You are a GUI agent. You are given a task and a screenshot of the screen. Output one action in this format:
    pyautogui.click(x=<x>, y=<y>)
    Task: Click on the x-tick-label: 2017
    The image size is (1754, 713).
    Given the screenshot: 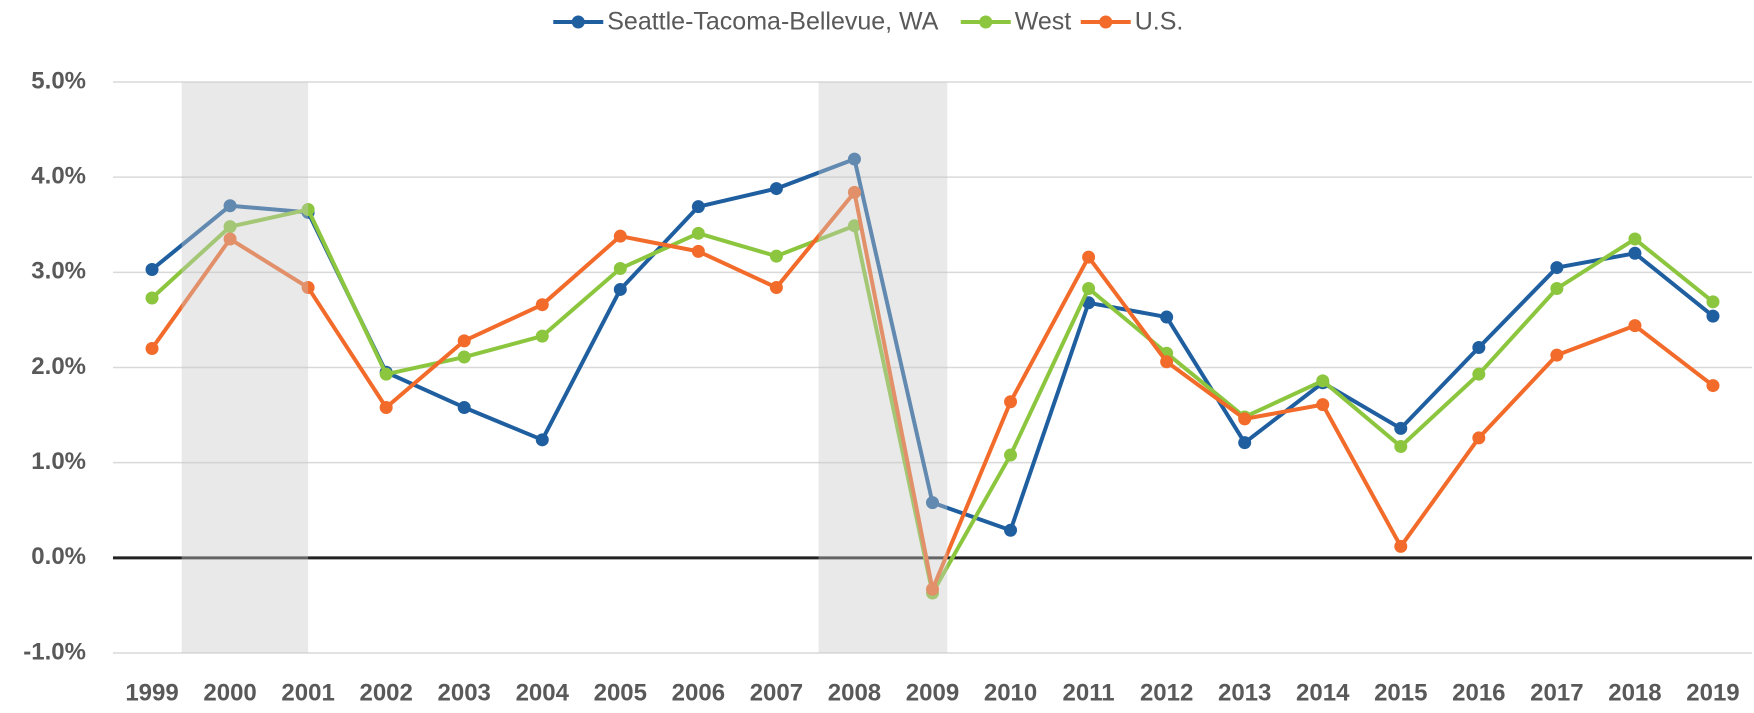 What is the action you would take?
    pyautogui.click(x=1556, y=692)
    